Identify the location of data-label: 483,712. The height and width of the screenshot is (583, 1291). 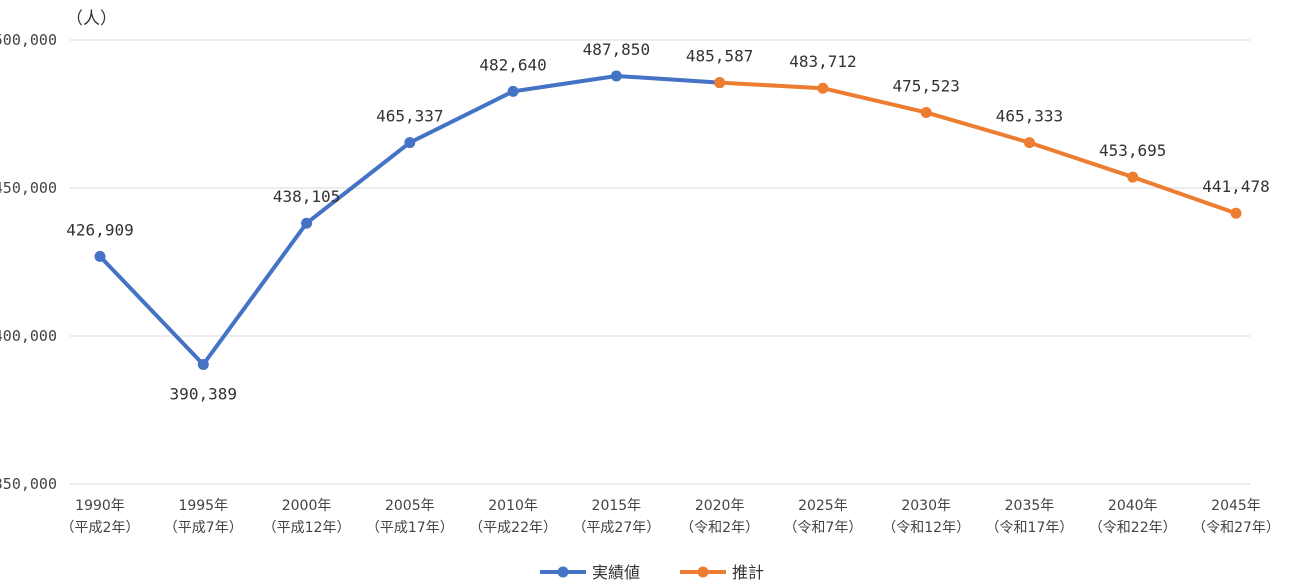
(822, 61).